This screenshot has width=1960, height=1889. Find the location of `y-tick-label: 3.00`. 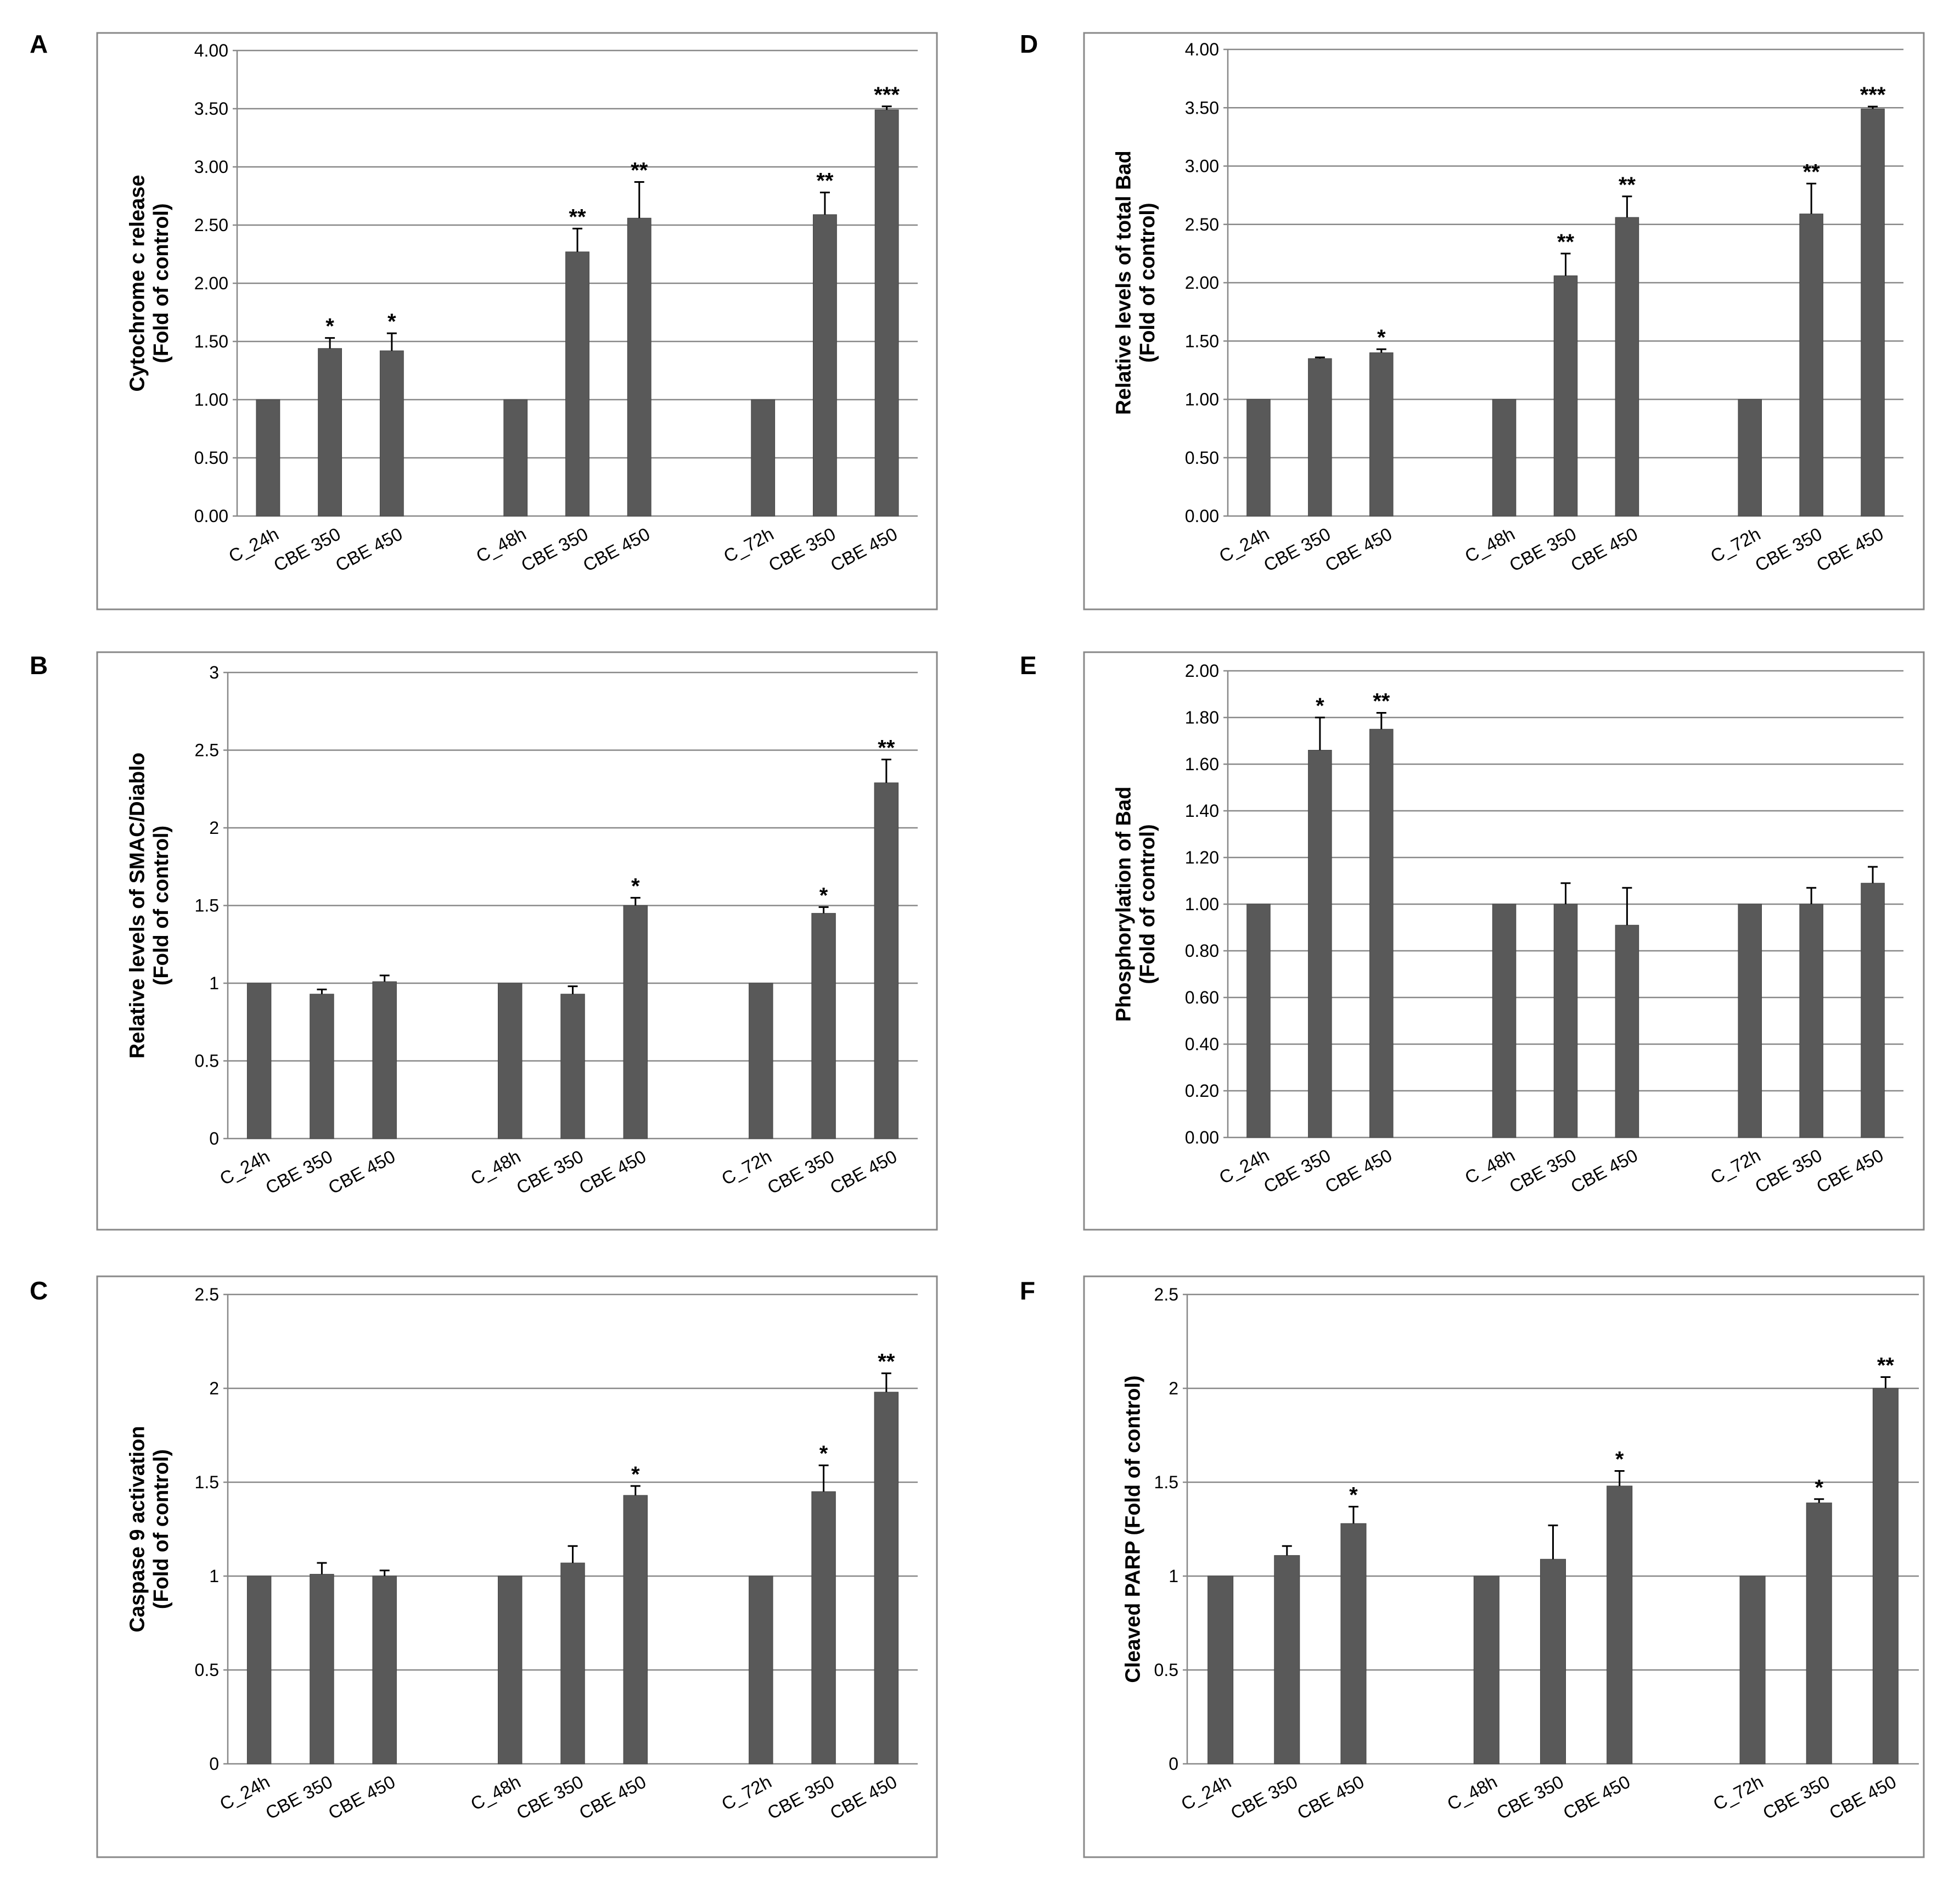

y-tick-label: 3.00 is located at coordinates (211, 167).